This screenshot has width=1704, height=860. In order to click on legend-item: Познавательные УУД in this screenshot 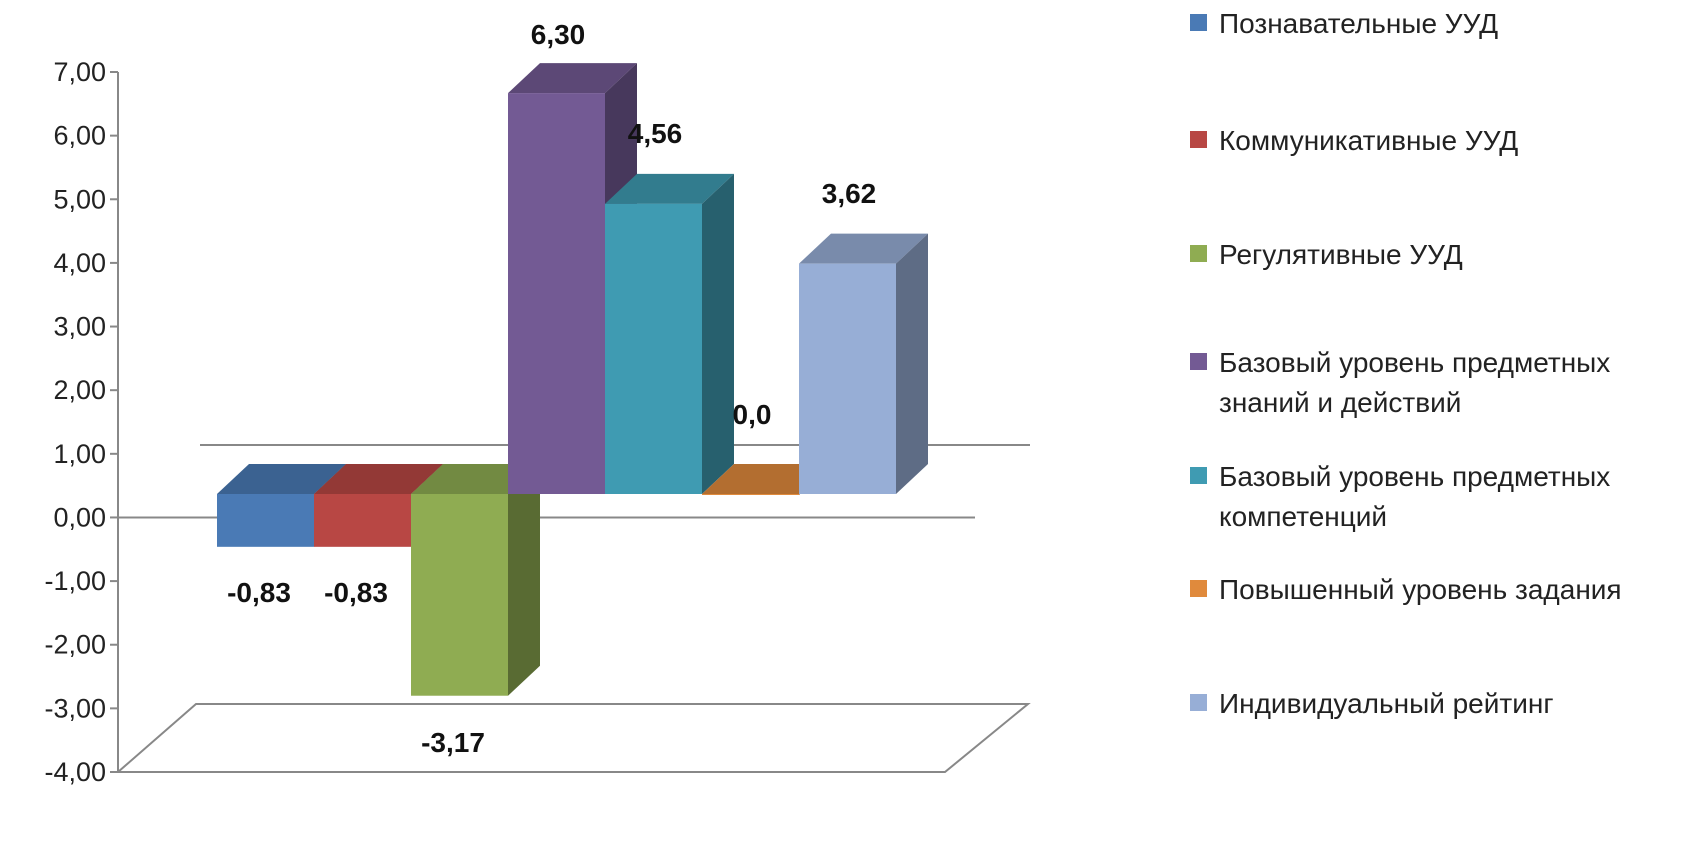, I will do `click(1439, 24)`.